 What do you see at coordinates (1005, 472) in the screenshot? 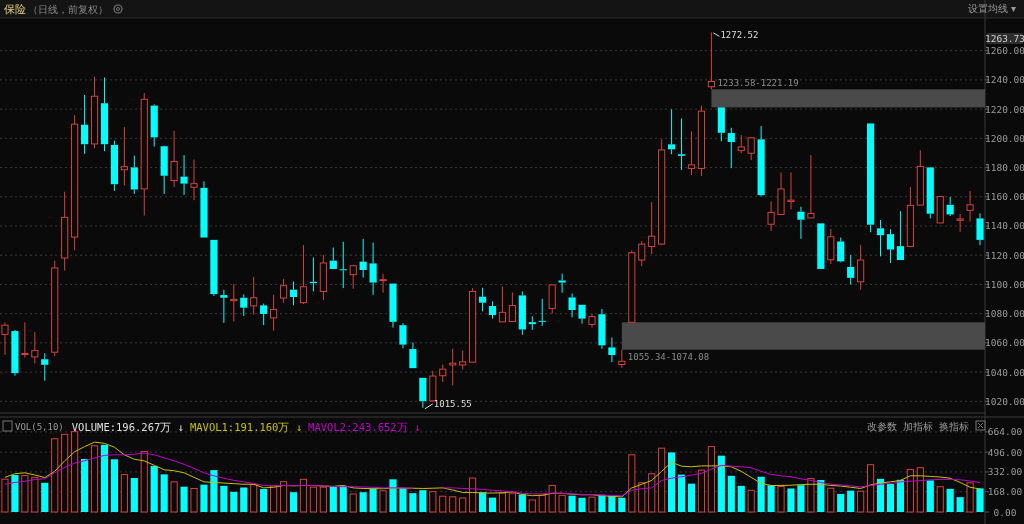
I see `y-tick-label: 332.00` at bounding box center [1005, 472].